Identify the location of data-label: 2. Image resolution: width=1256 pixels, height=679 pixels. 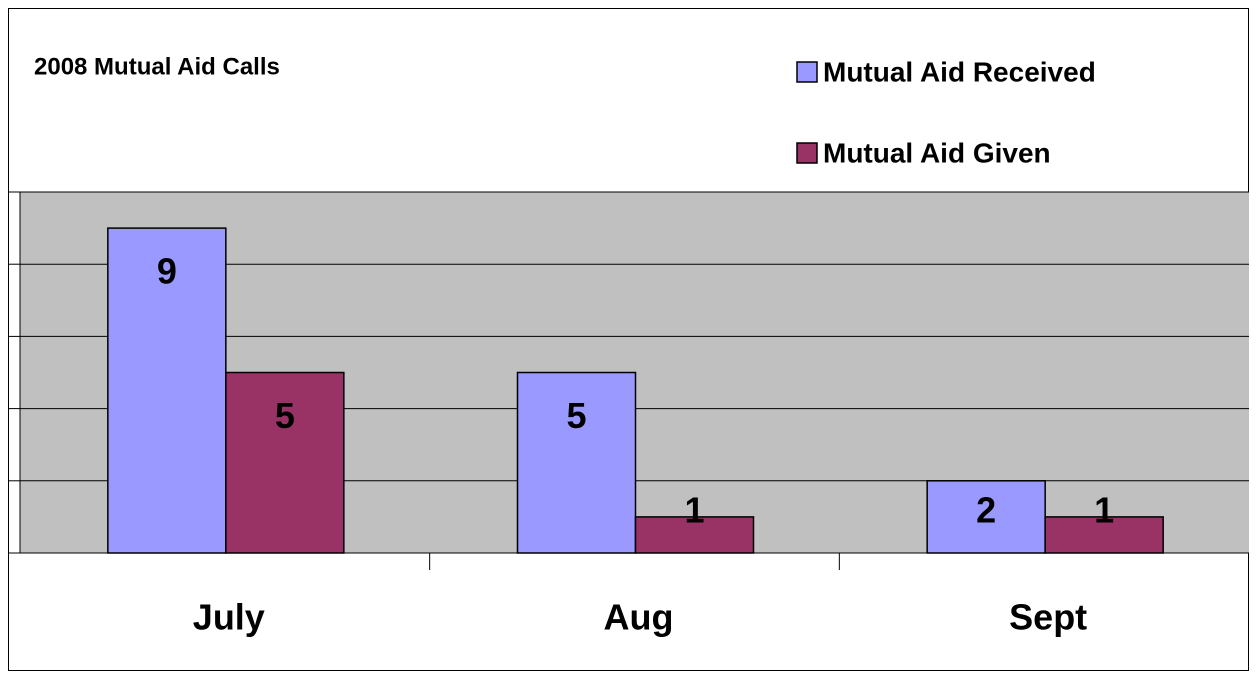
(986, 510).